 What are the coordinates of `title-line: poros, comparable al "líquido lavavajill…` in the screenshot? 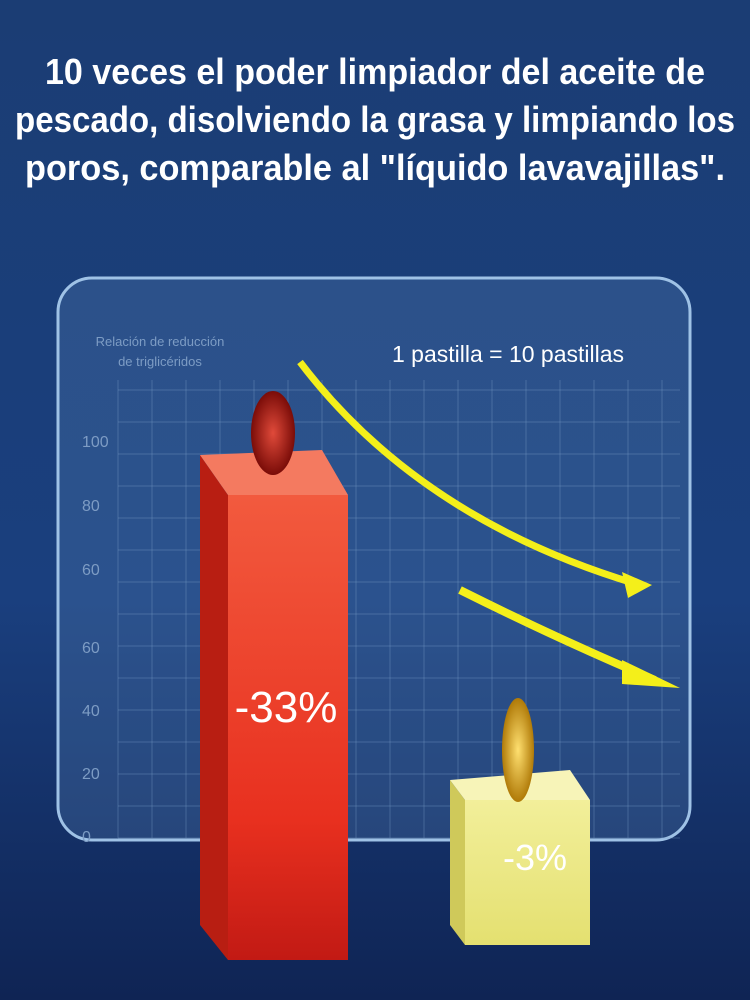 It's located at (375, 167).